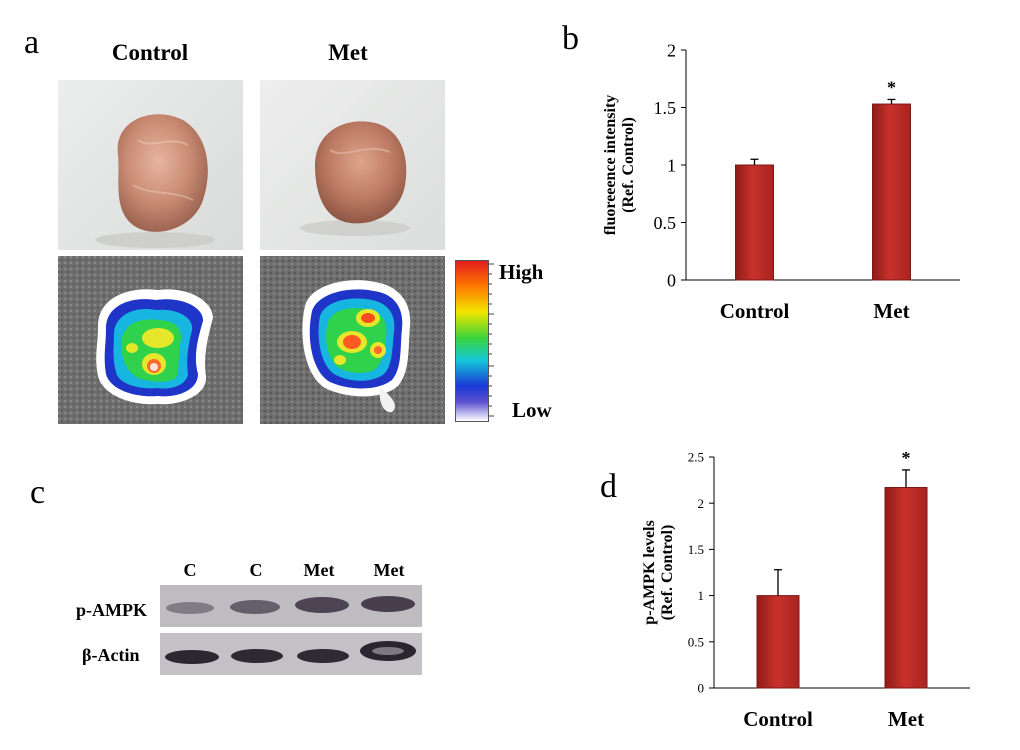 The width and height of the screenshot is (1020, 750). Describe the element at coordinates (491, 340) in the screenshot. I see `color-scale-ticks` at that location.